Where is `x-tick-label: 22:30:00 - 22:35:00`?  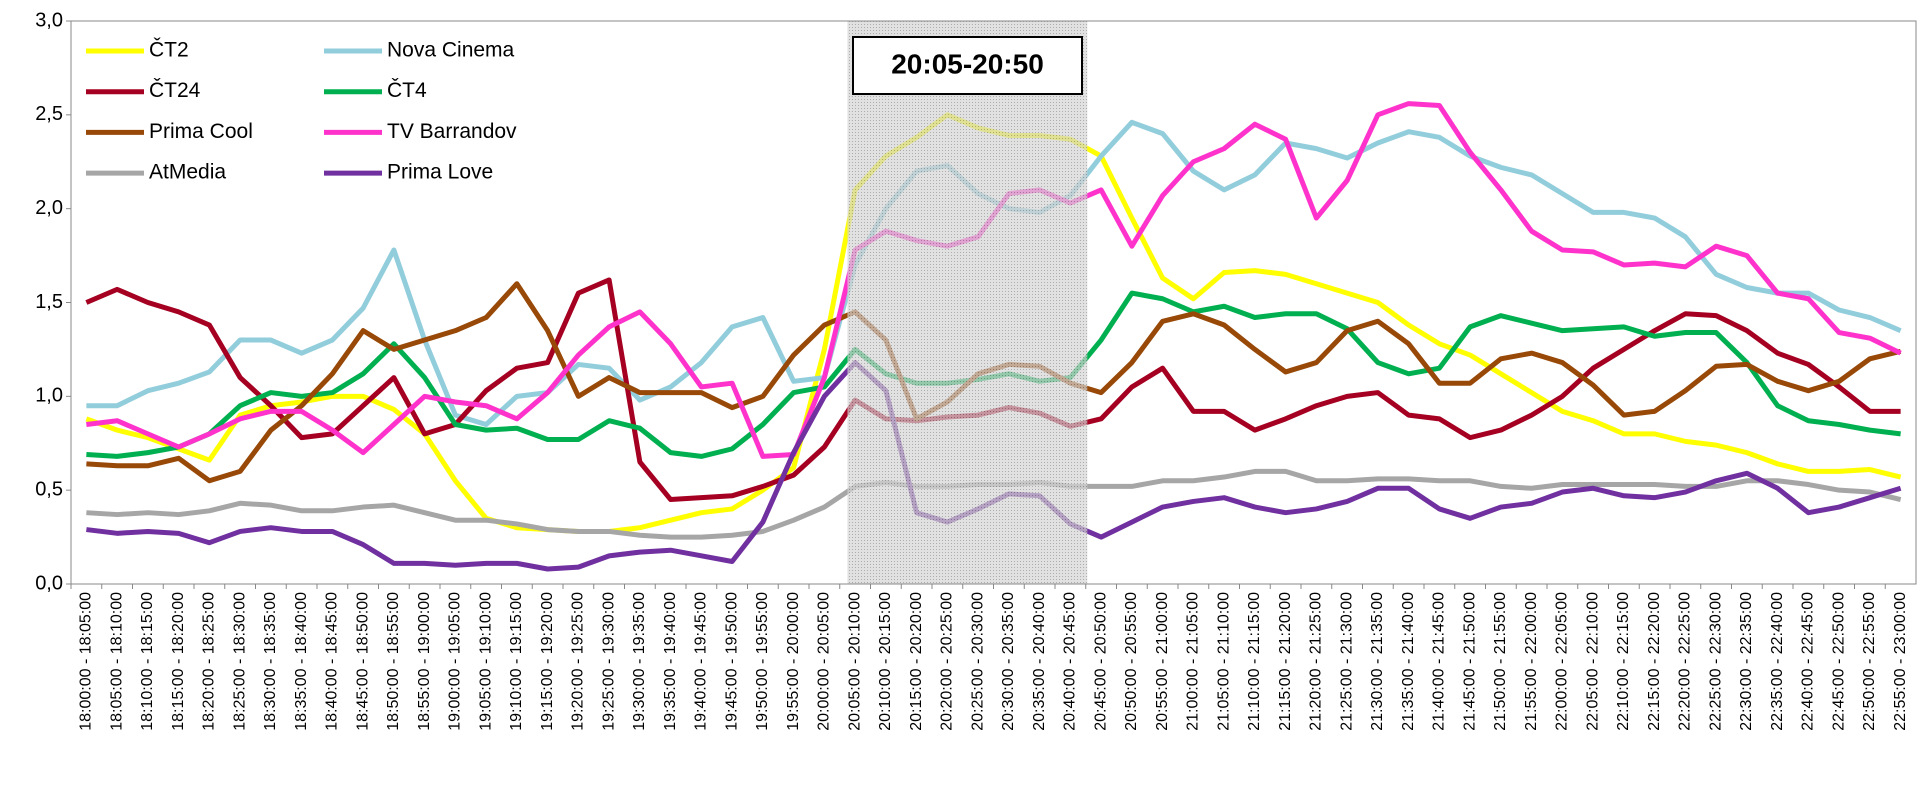 x-tick-label: 22:30:00 - 22:35:00 is located at coordinates (1746, 661).